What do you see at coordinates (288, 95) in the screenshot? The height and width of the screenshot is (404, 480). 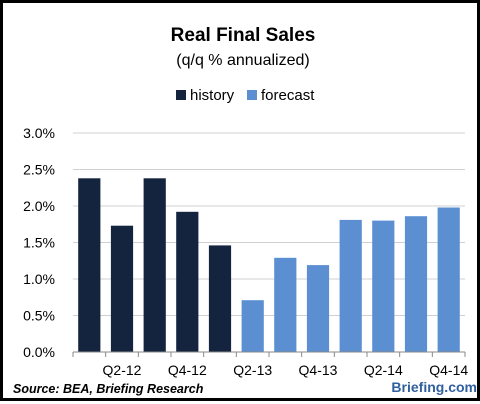 I see `legend-label-forecast: forecast` at bounding box center [288, 95].